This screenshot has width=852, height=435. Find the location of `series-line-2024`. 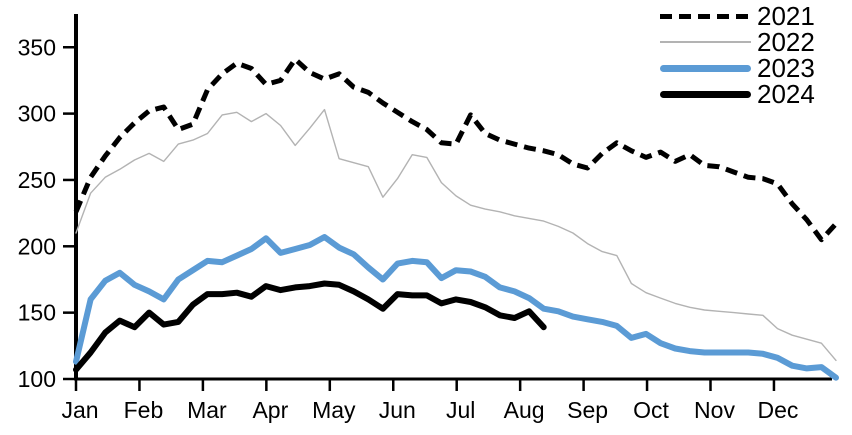

series-line-2024 is located at coordinates (310, 326).